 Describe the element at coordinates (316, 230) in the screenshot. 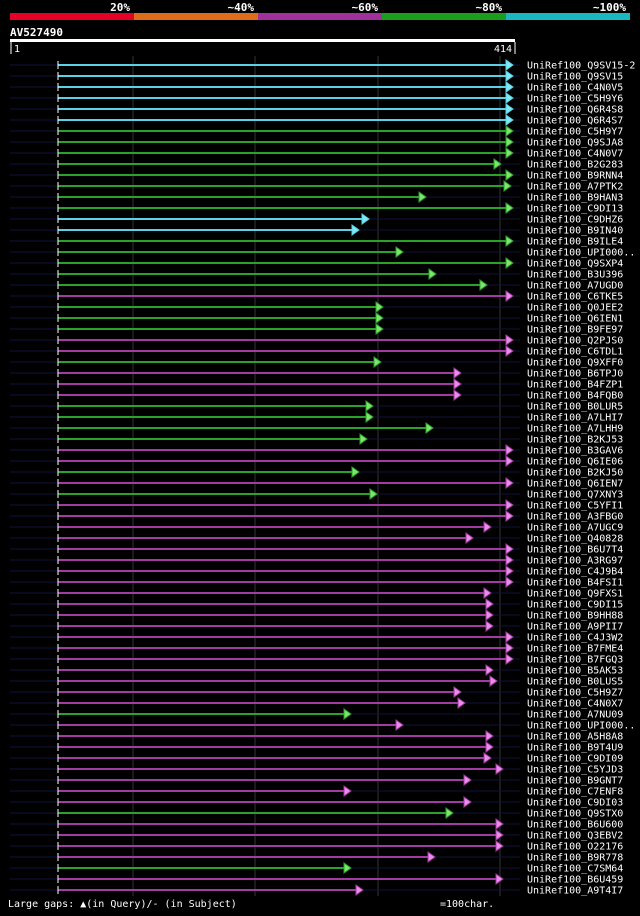

I see `hit-row: UniRef100_B9IN40` at that location.